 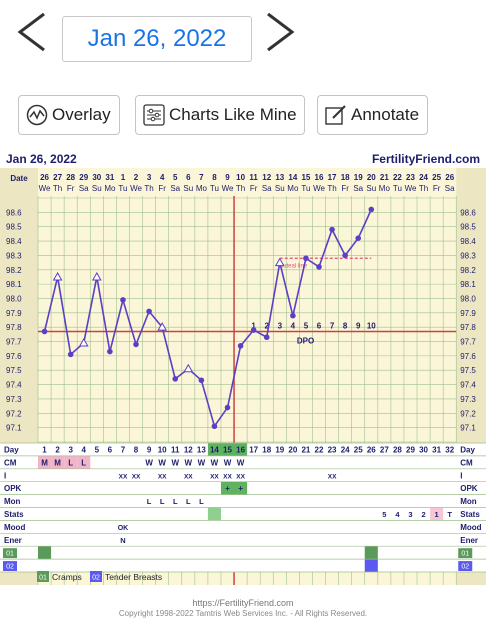 What do you see at coordinates (240, 450) in the screenshot?
I see `cycle-day-label: 16` at bounding box center [240, 450].